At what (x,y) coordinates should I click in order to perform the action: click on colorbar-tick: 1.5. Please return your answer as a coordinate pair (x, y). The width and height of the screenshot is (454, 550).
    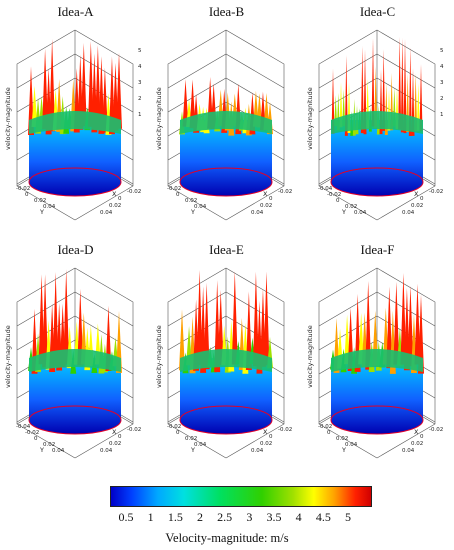
    Looking at the image, I should click on (175, 517).